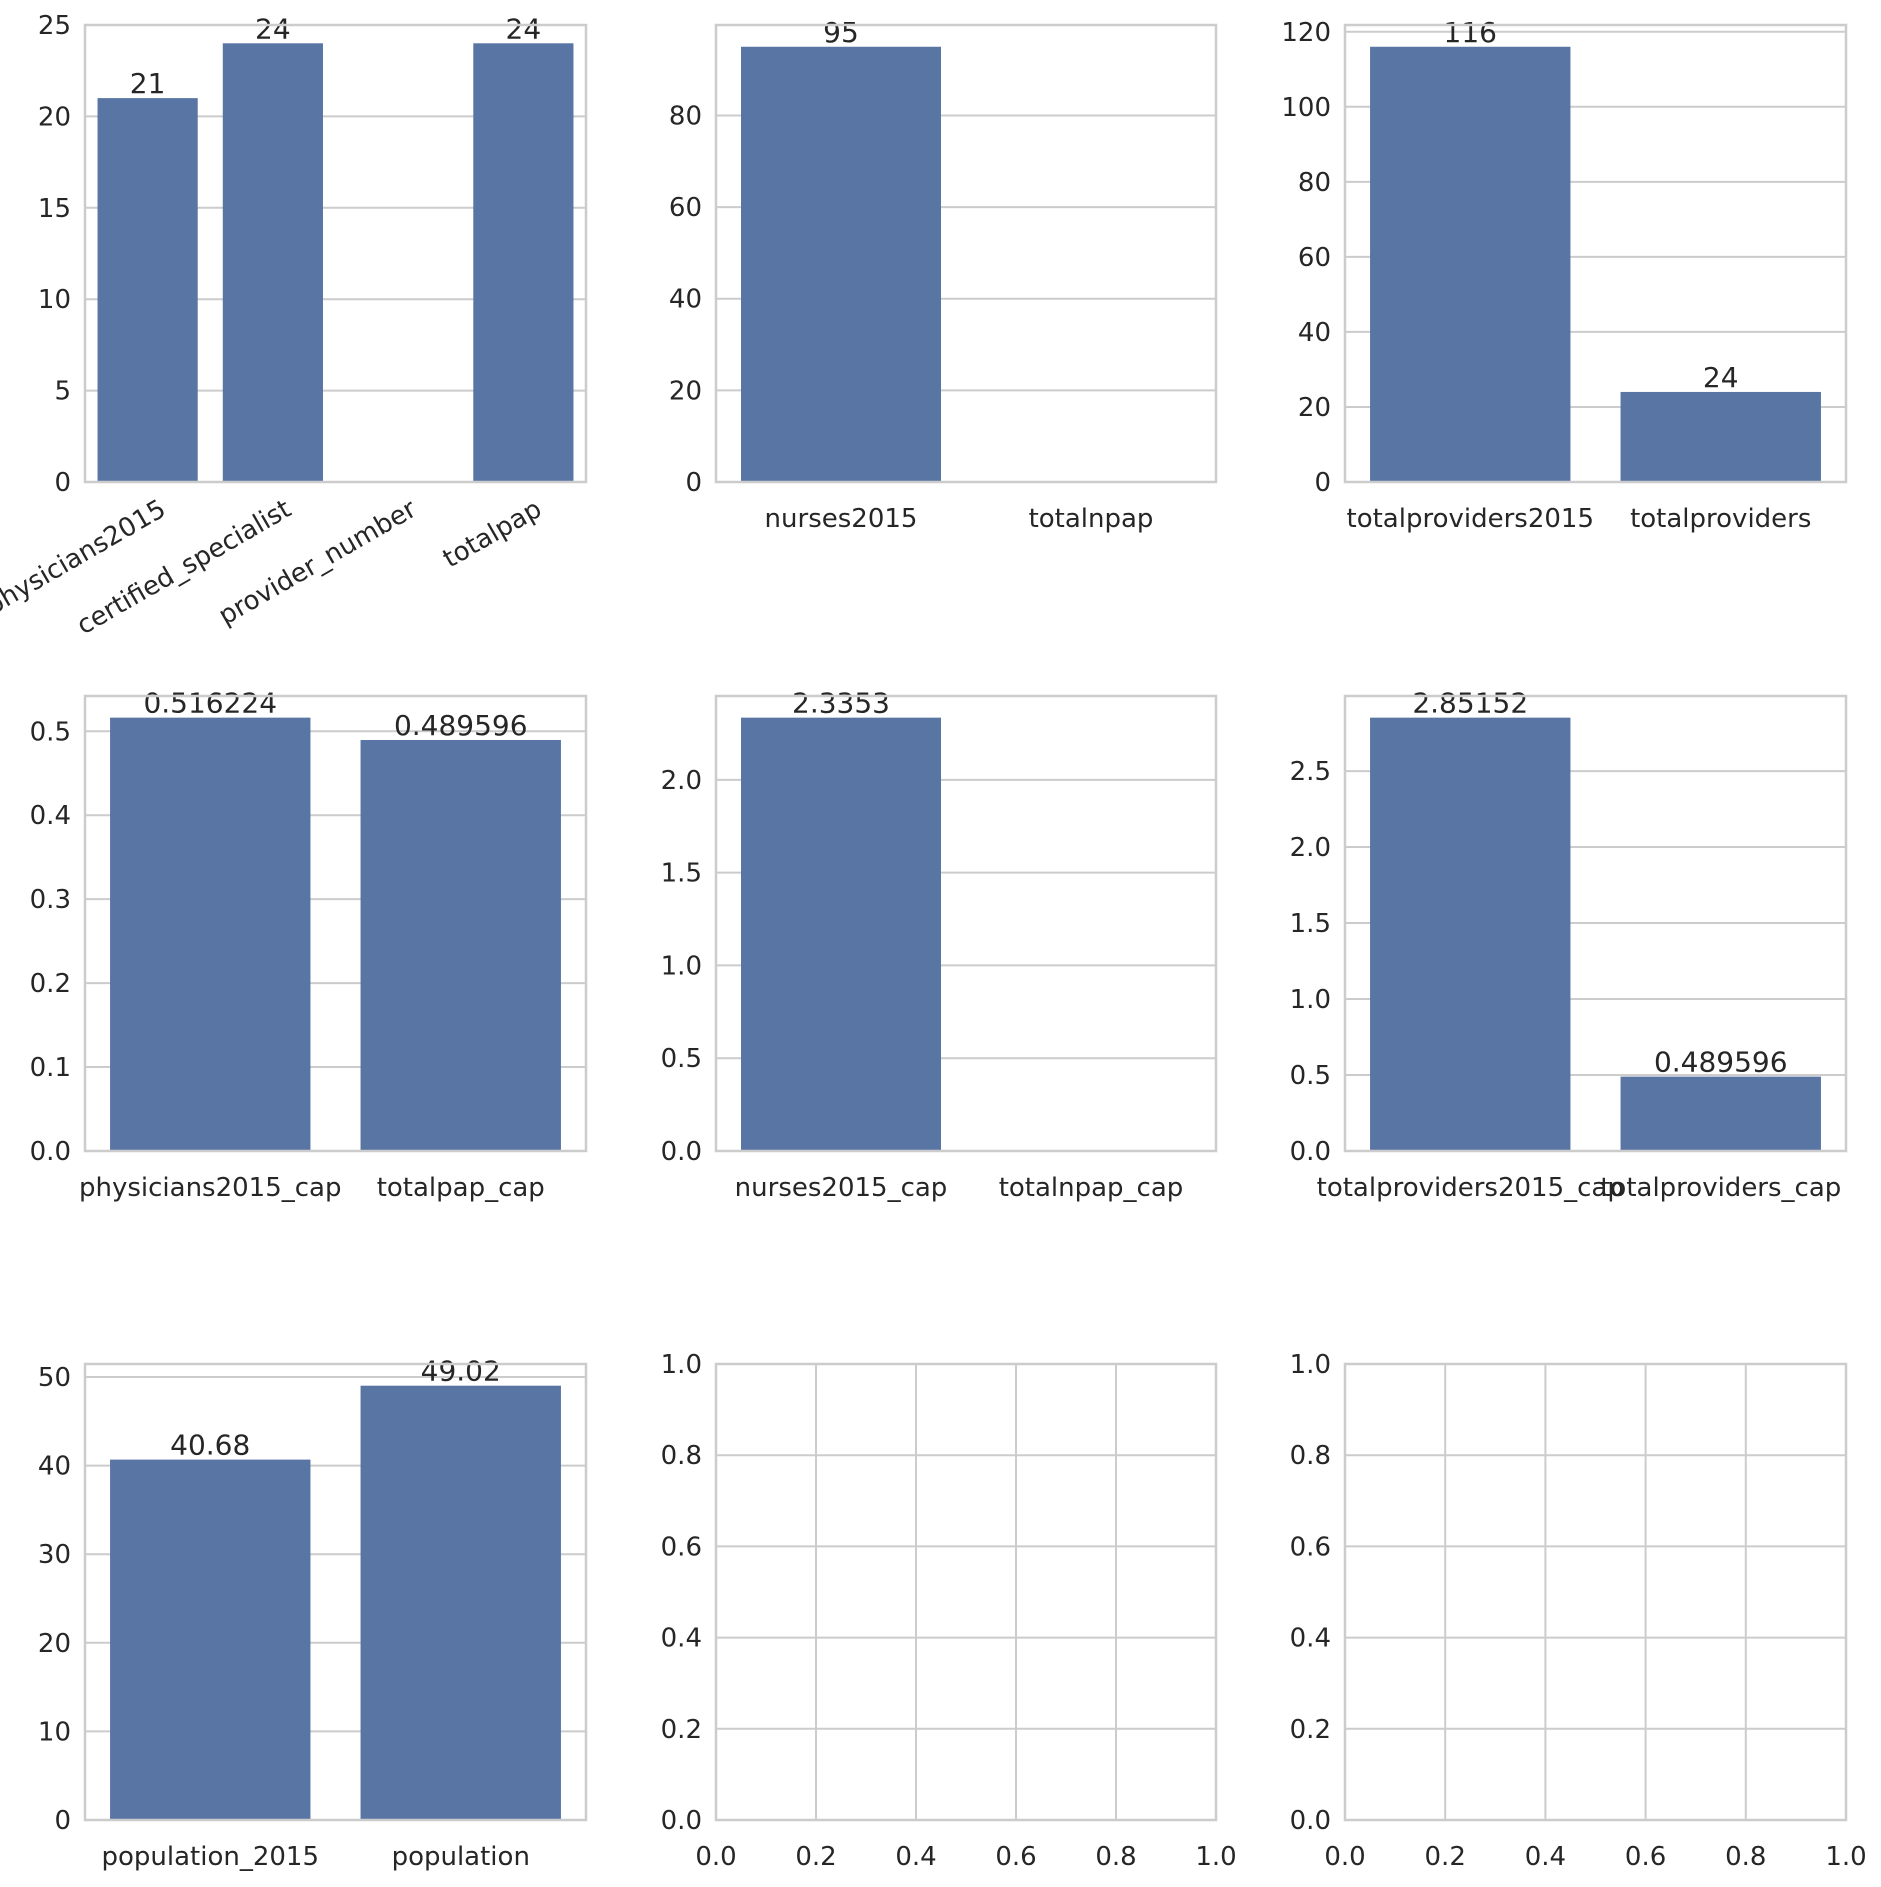 This screenshot has width=1881, height=1887. Describe the element at coordinates (147, 290) in the screenshot. I see `bar-physicians2015` at that location.